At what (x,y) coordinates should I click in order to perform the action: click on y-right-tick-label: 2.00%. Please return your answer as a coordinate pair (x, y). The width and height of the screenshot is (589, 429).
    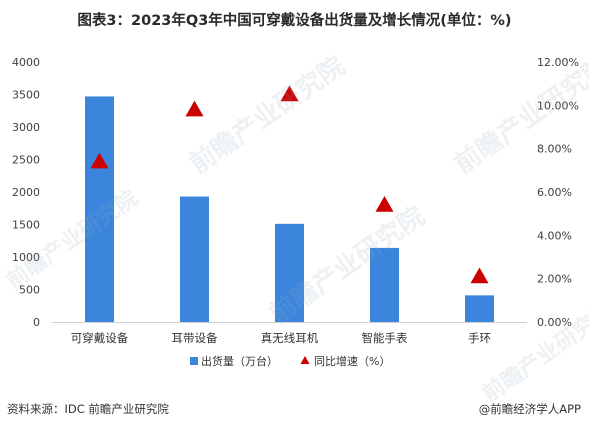
    Looking at the image, I should click on (554, 279).